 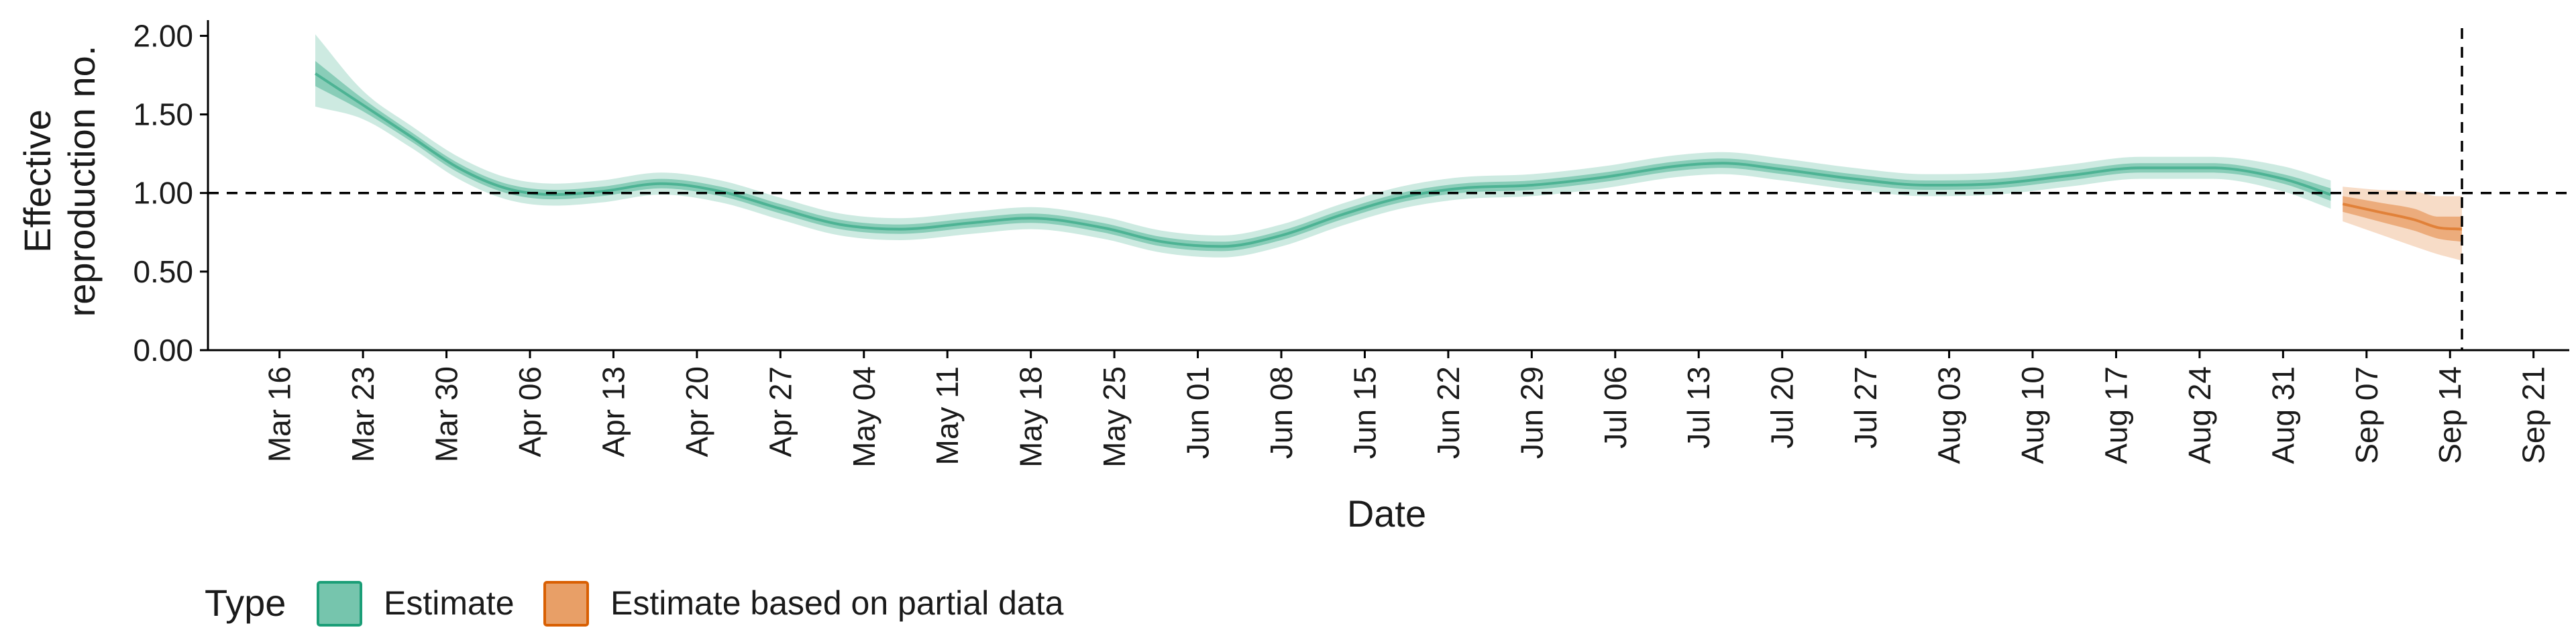 What do you see at coordinates (837, 603) in the screenshot?
I see `legend-label-partial: Estimate based on partial data` at bounding box center [837, 603].